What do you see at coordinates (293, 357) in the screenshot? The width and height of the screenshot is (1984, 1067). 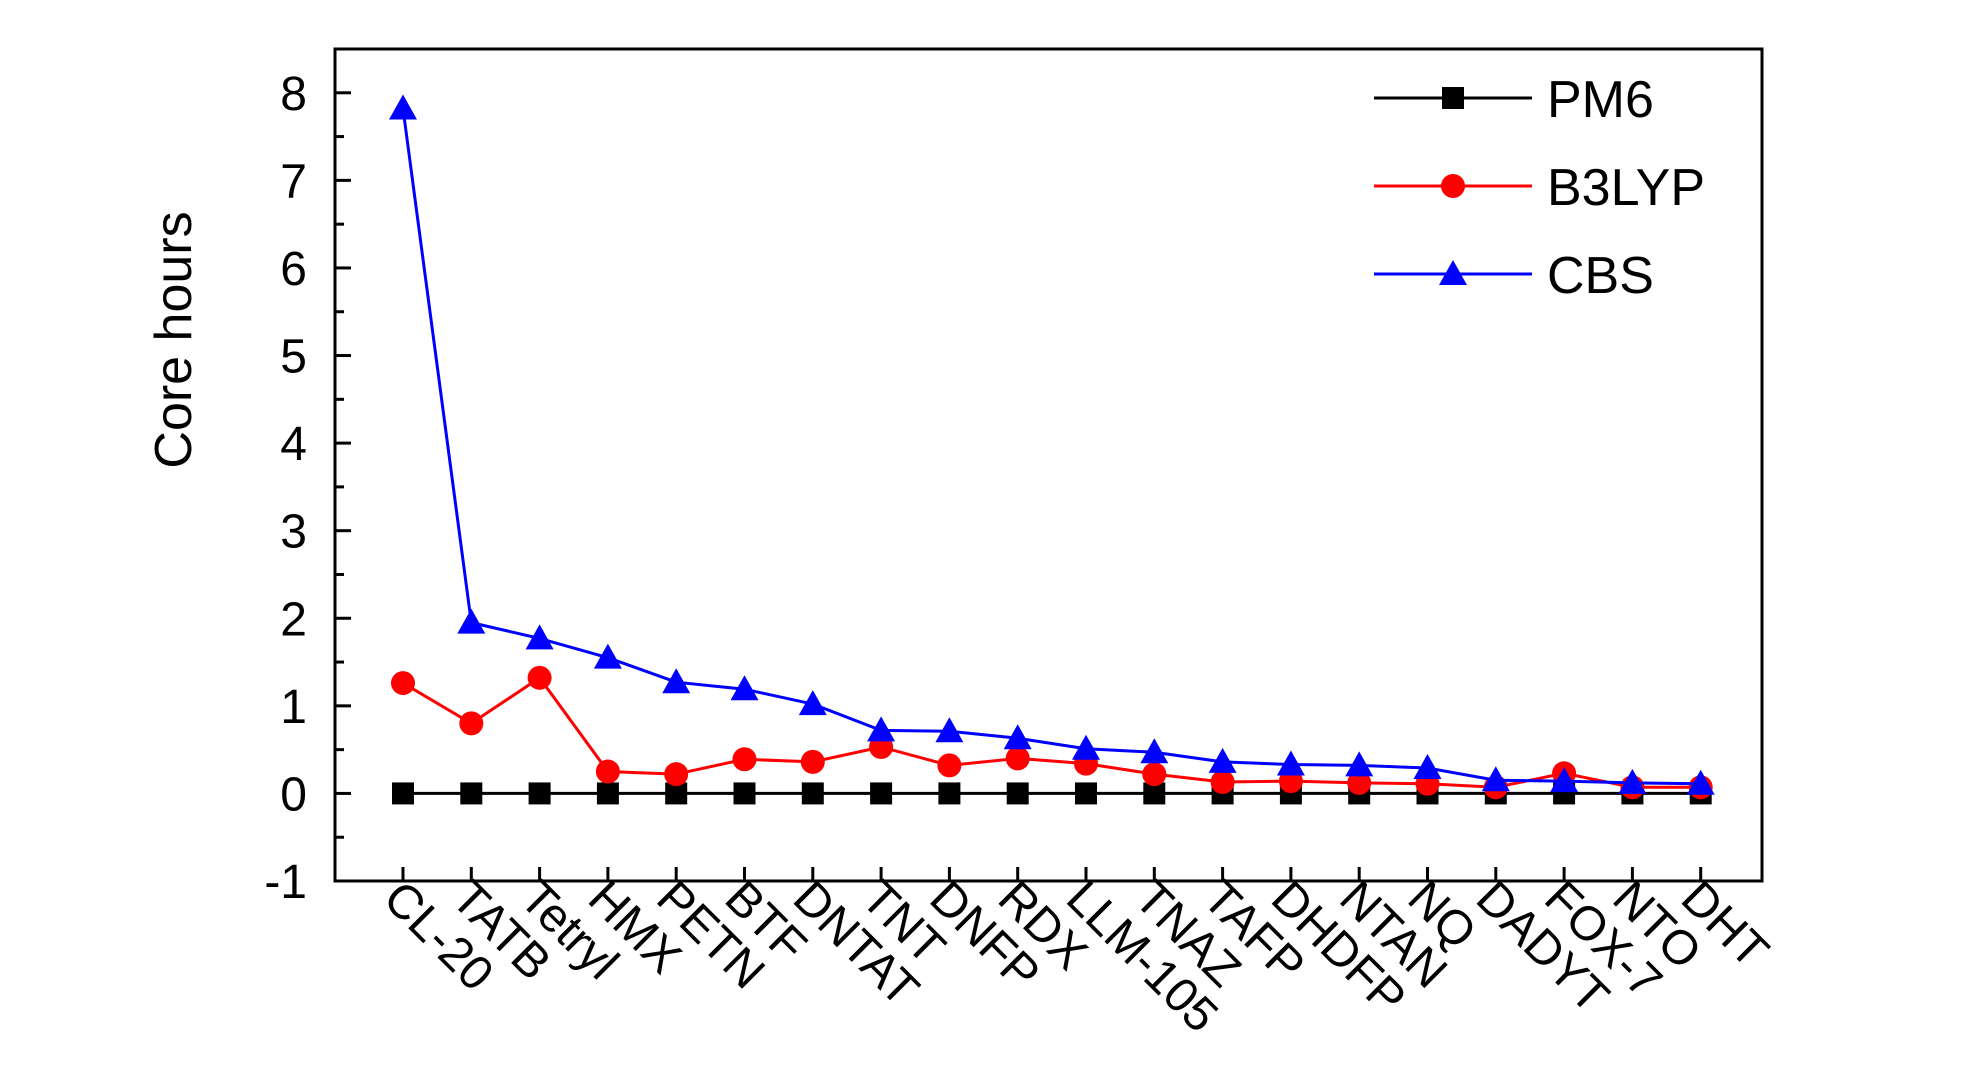 I see `y-tick-label: 5` at bounding box center [293, 357].